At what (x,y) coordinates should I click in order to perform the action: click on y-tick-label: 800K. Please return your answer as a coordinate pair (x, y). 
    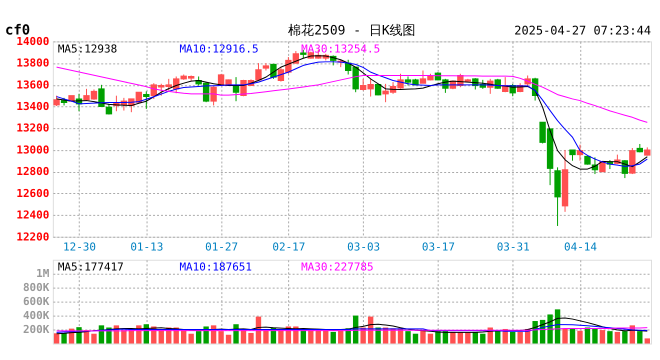
    Looking at the image, I should click on (36, 287).